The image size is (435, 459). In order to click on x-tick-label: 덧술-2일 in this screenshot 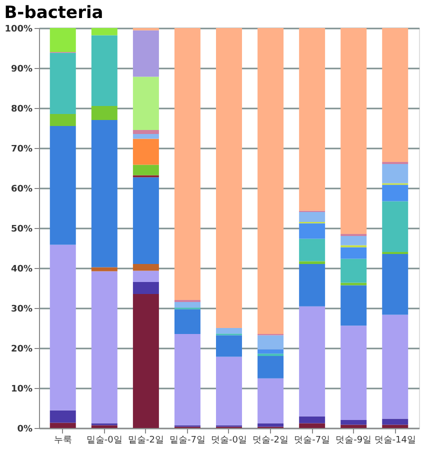, I will do `click(270, 441)`.